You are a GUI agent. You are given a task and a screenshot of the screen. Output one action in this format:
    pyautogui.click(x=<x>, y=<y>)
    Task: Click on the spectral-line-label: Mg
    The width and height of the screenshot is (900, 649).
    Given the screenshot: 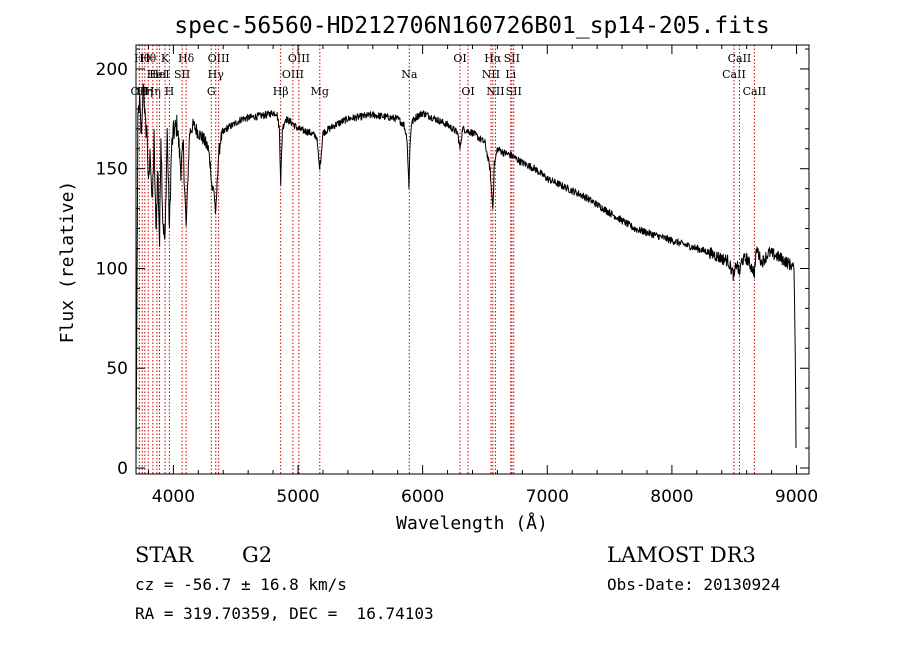 What is the action you would take?
    pyautogui.click(x=320, y=91)
    